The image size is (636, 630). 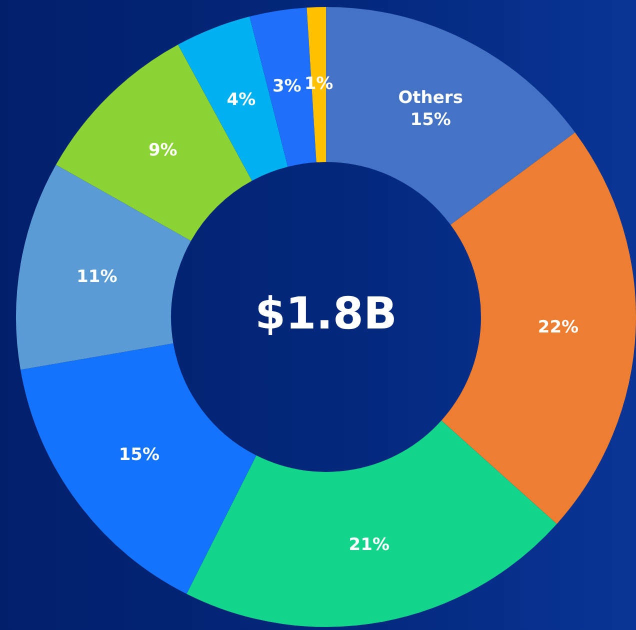 I want to click on slice-label: Others, so click(x=430, y=98).